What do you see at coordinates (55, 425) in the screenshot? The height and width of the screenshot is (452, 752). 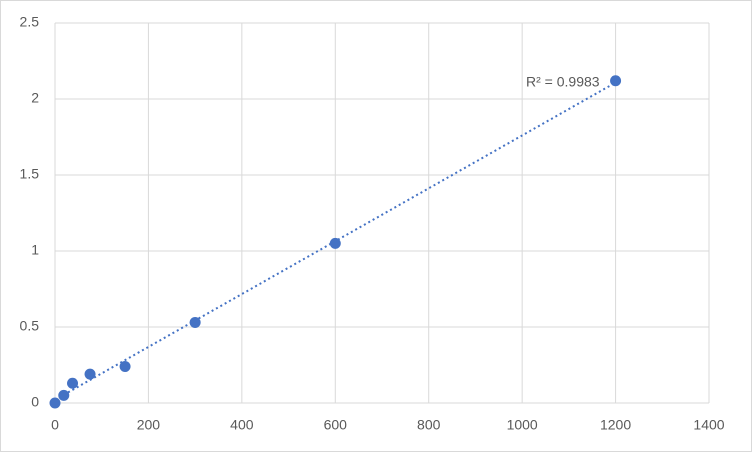 I see `x-tick-label: 0` at bounding box center [55, 425].